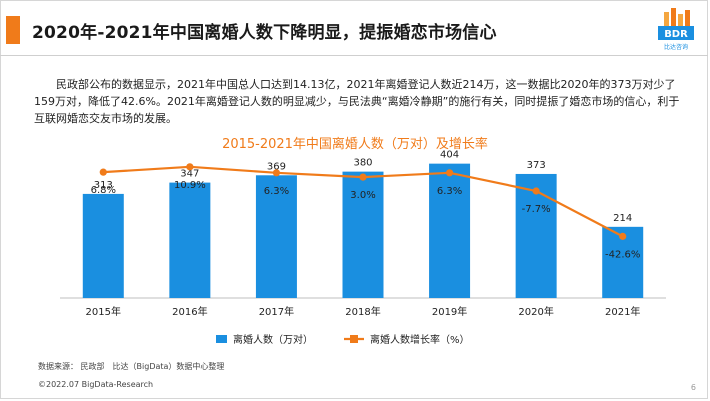 The height and width of the screenshot is (401, 710). Describe the element at coordinates (536, 165) in the screenshot. I see `bar-label-5: 373` at that location.